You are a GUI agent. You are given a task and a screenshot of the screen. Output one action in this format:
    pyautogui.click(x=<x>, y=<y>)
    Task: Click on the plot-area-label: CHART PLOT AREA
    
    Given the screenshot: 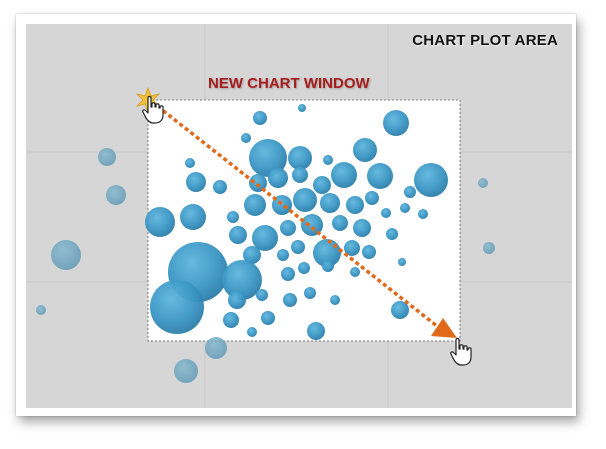 What is the action you would take?
    pyautogui.click(x=485, y=40)
    